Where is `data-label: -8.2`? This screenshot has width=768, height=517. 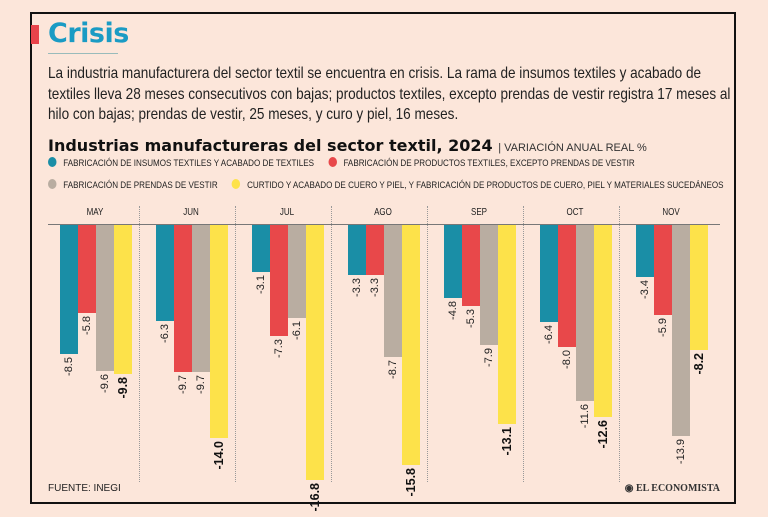
data-label: -8.2 is located at coordinates (699, 363).